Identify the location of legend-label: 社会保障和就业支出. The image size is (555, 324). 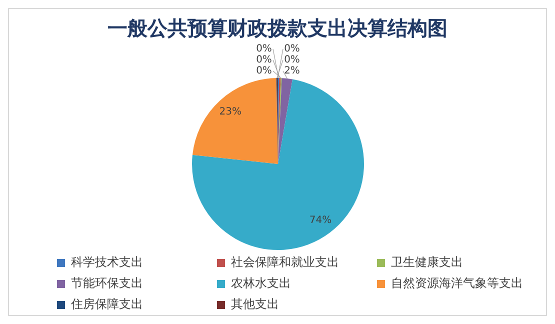
(285, 262).